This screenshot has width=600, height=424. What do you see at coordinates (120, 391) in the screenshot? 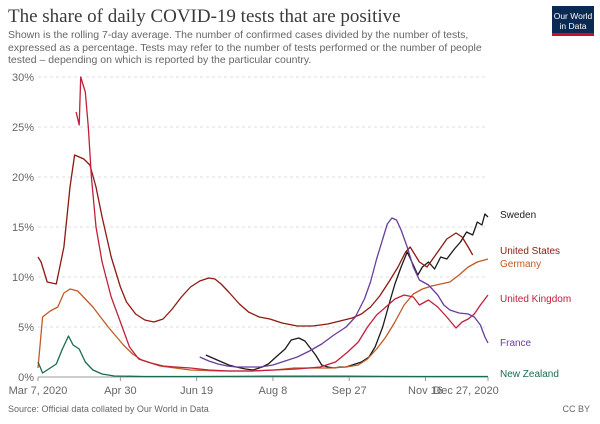
I see `x-tick-label: Apr 30` at bounding box center [120, 391].